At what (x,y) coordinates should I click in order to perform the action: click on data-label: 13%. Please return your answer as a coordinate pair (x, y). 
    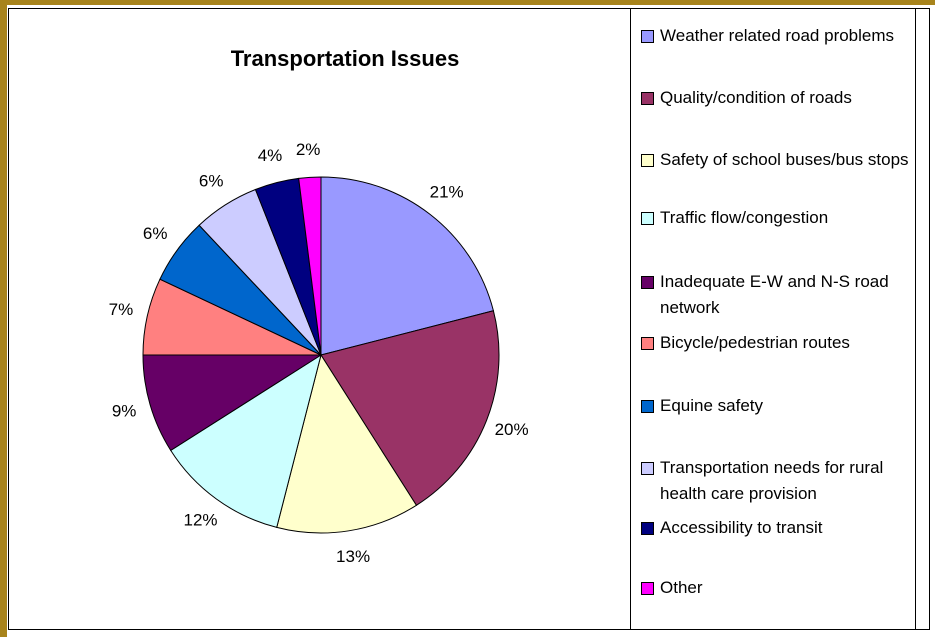
    Looking at the image, I should click on (353, 556).